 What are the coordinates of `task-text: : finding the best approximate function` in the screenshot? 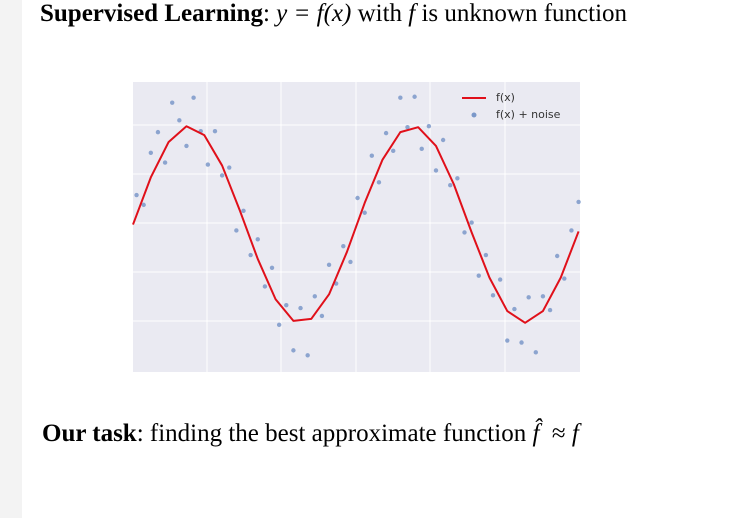 It's located at (331, 433).